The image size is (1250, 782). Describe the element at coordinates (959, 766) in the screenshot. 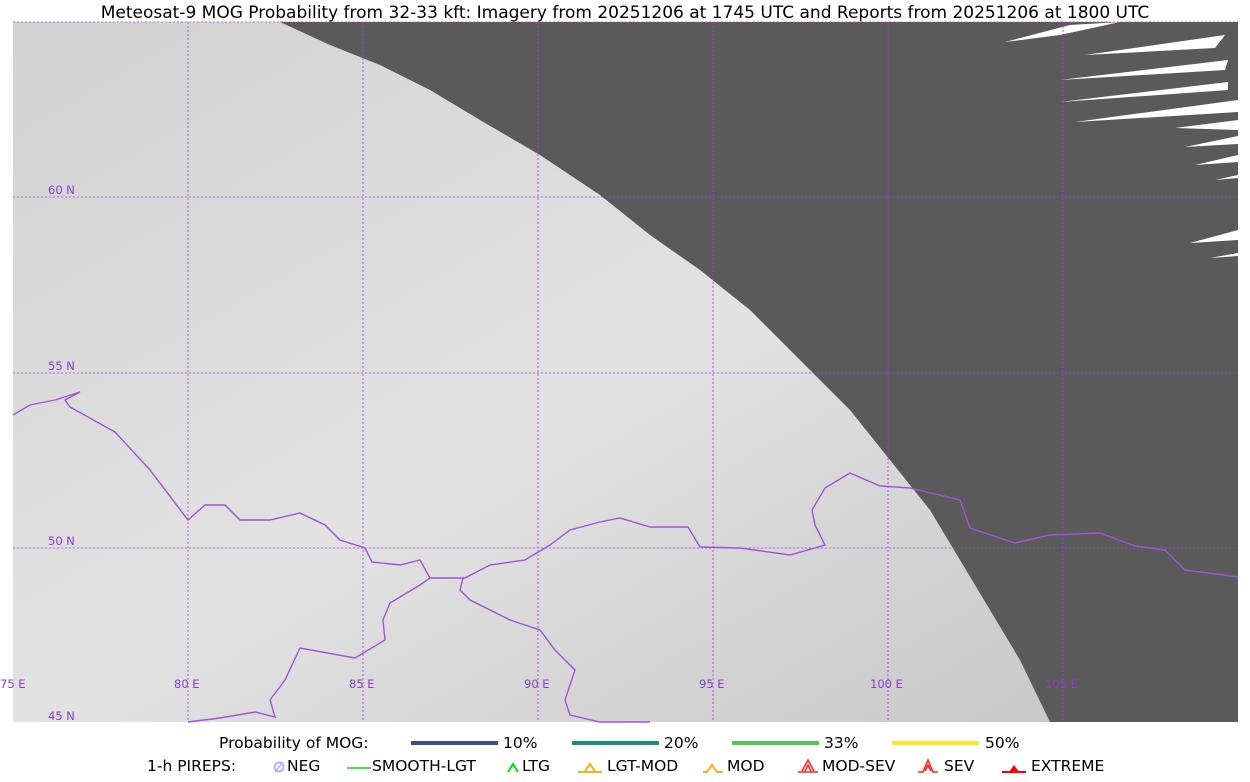

I see `pirep-sev-label: SEV` at that location.